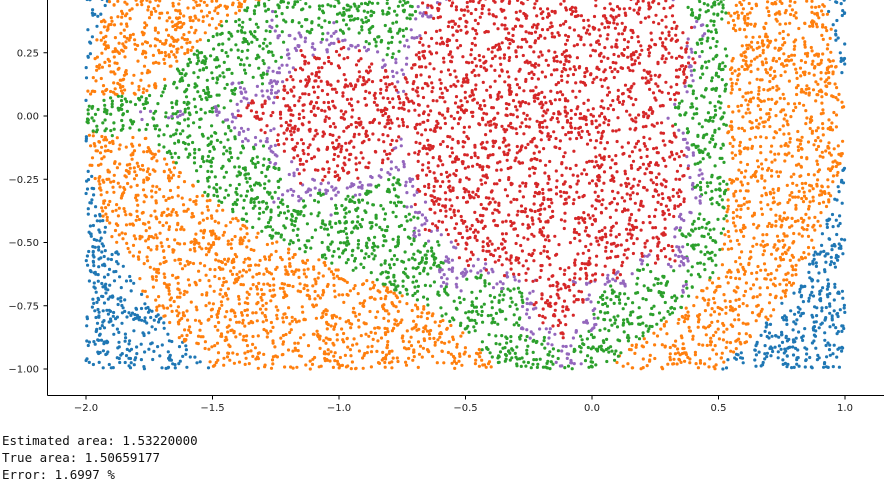 The width and height of the screenshot is (889, 487). Describe the element at coordinates (339, 408) in the screenshot. I see `x-tick-label: −1.0` at that location.